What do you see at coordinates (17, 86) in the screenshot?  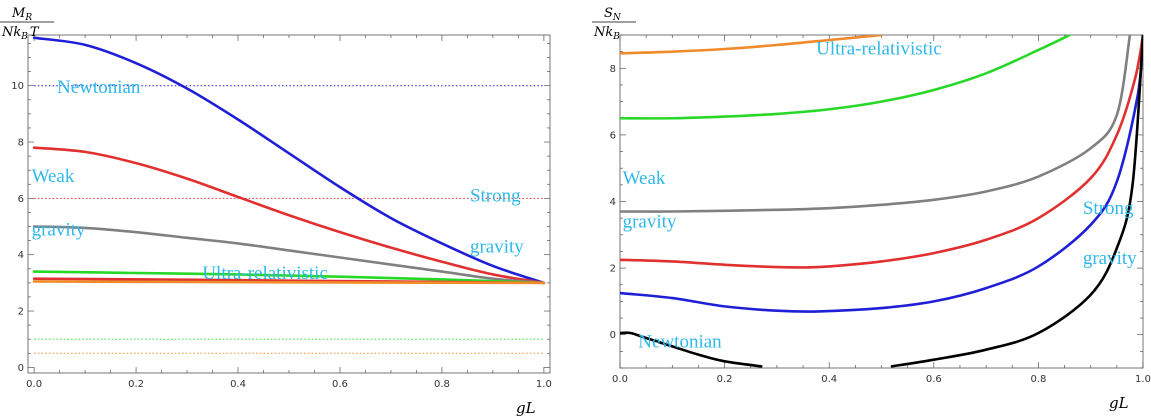 I see `y-tick-label: 10` at bounding box center [17, 86].